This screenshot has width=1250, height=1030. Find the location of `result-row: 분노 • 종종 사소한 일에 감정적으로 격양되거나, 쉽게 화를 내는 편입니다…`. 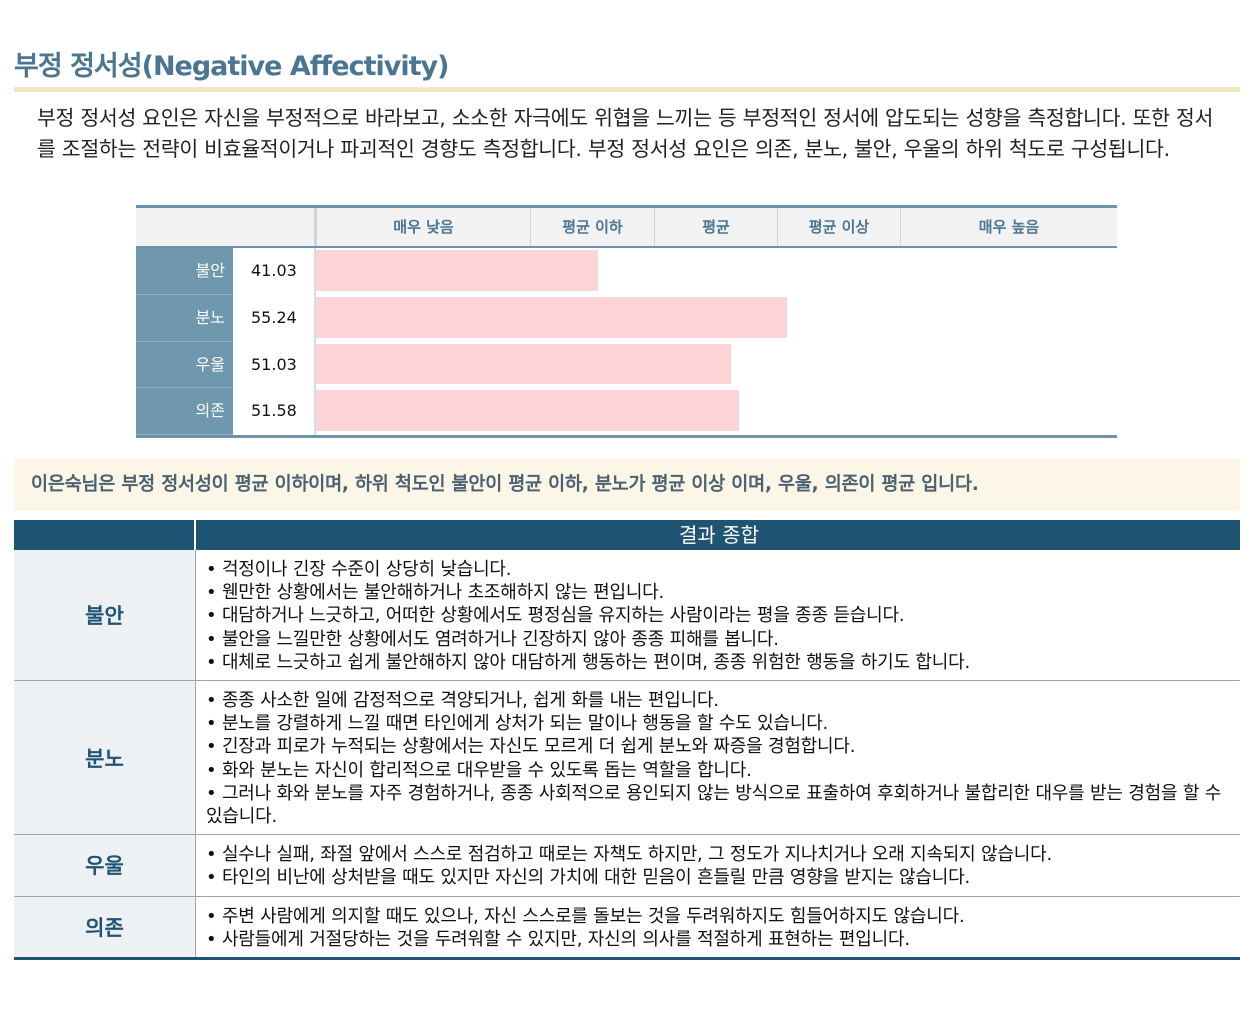

result-row: 분노 • 종종 사소한 일에 감정적으로 격양되거나, 쉽게 화를 내는 편입니다… is located at coordinates (627, 758).